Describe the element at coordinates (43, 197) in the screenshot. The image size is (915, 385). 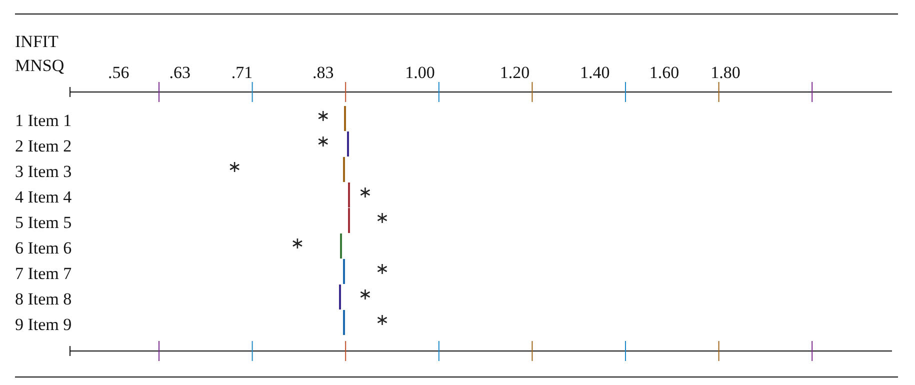
I see `y-tick-label: 4 Item 4` at that location.